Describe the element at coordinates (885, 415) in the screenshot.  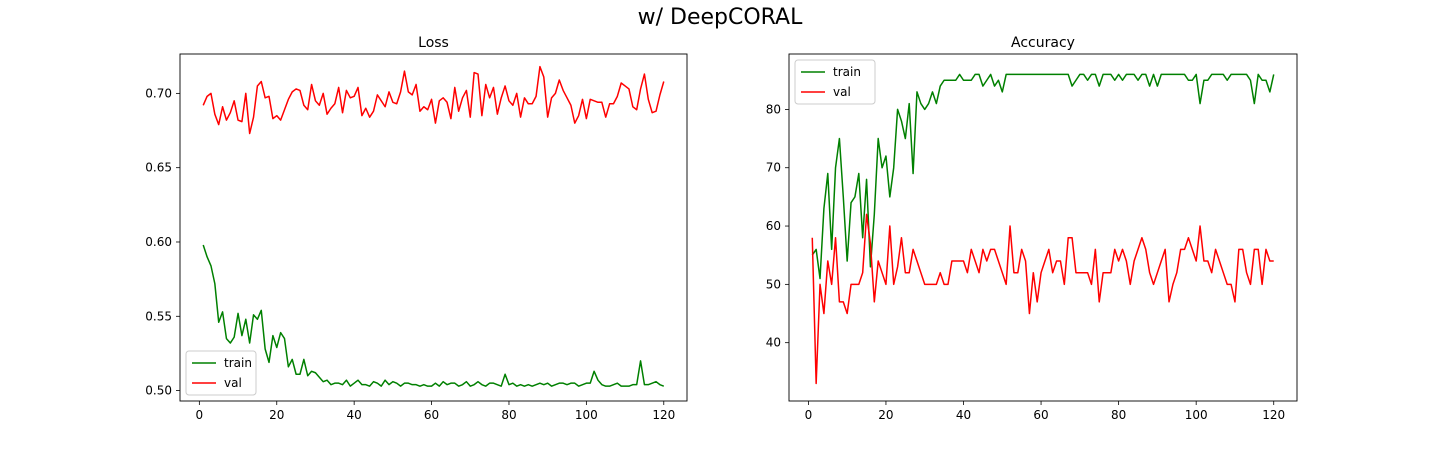
I see `chart-1-xtick-label: 20` at that location.